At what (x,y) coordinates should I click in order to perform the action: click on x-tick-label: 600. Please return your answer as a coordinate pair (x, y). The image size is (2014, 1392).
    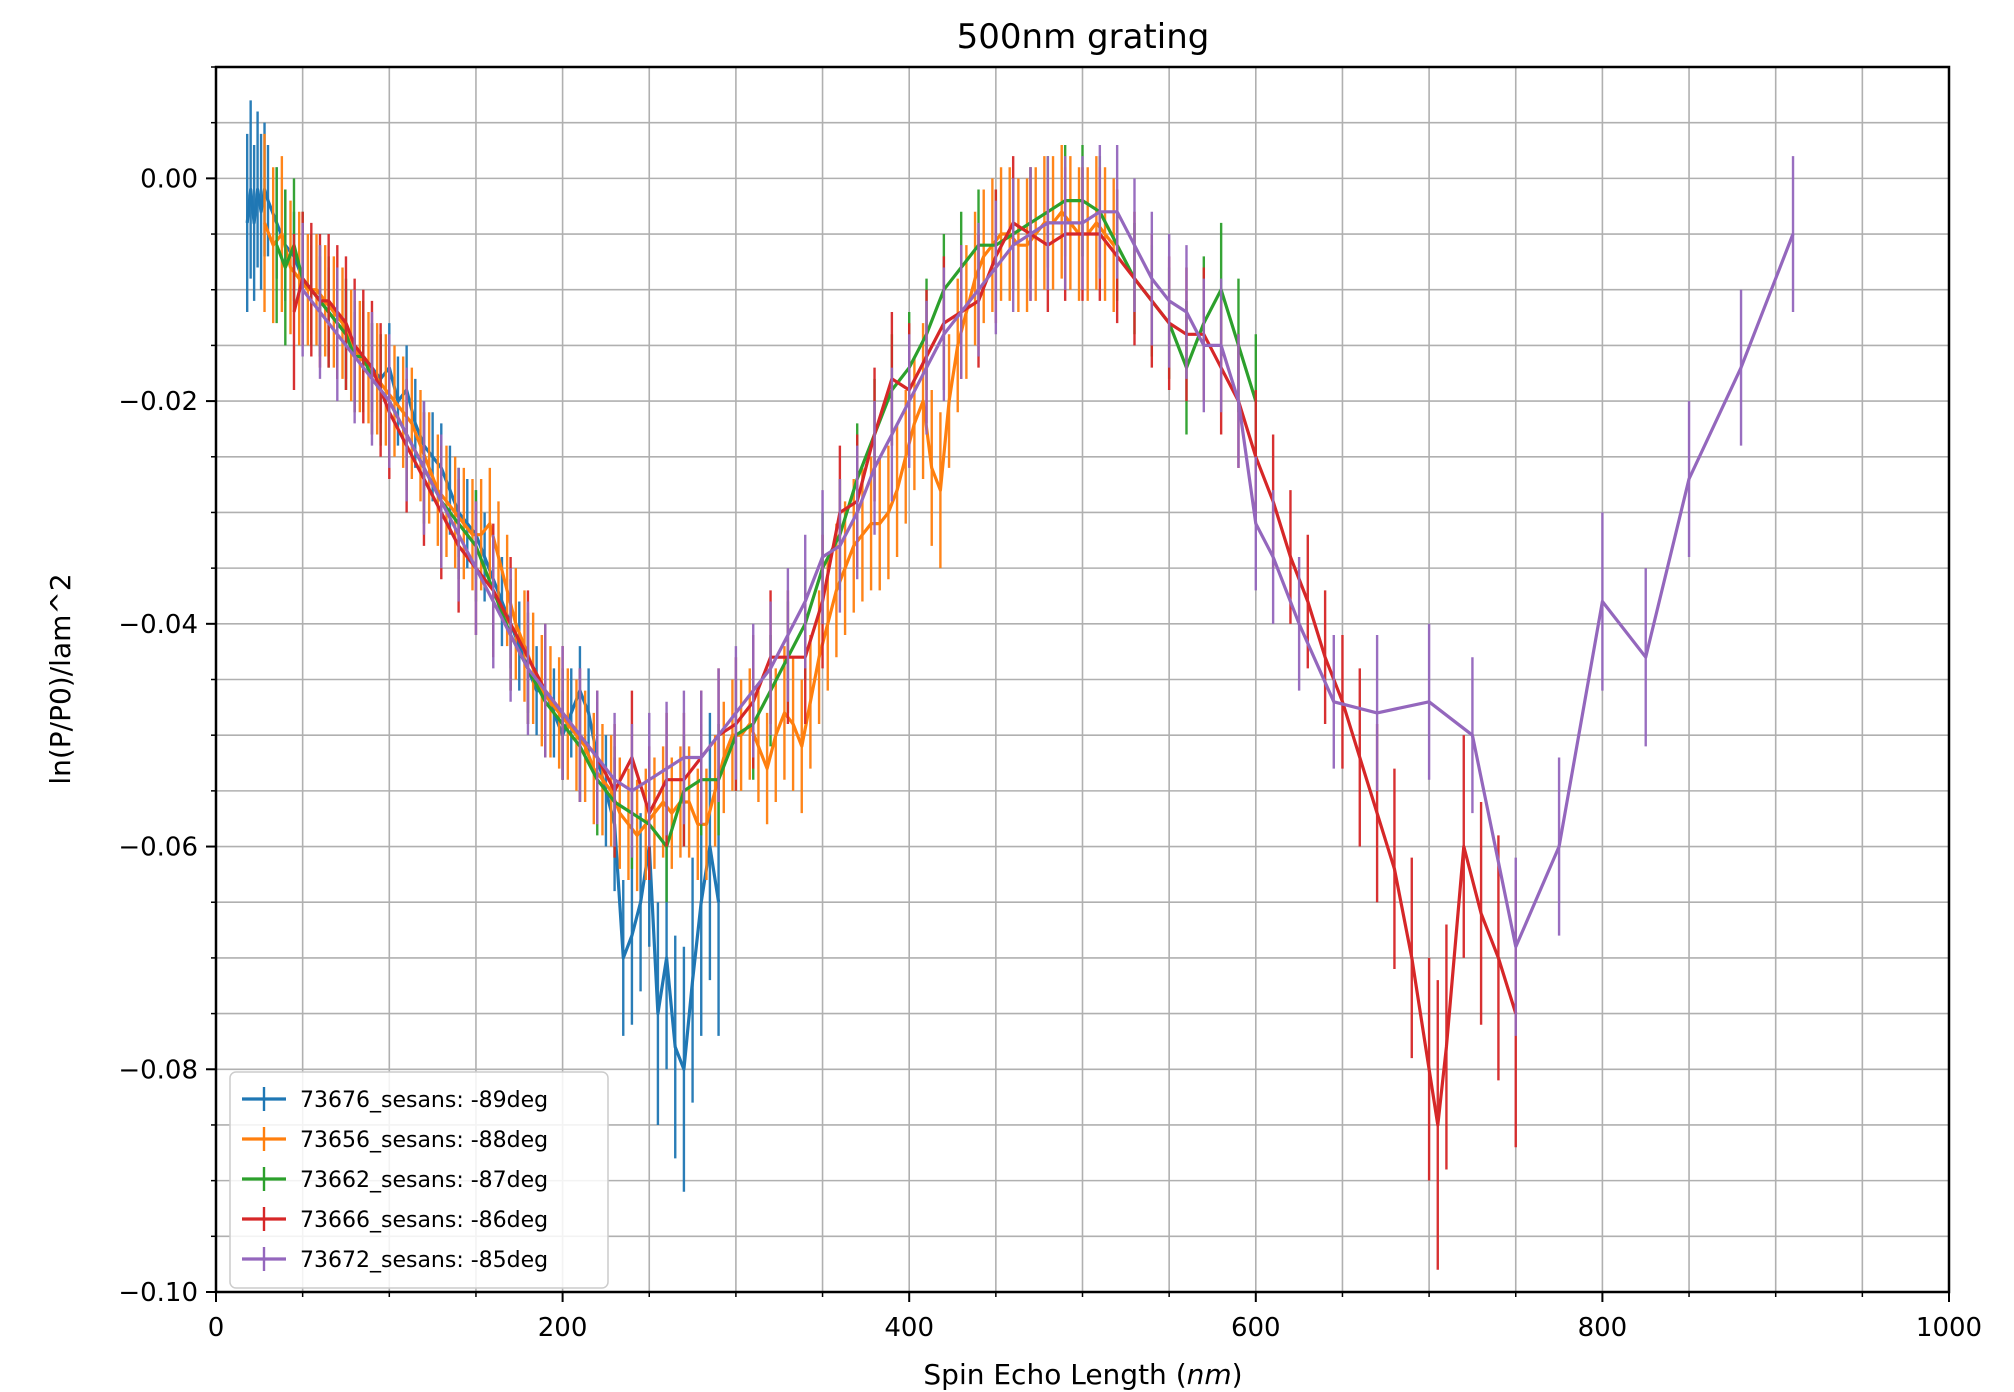
    Looking at the image, I should click on (1256, 1328).